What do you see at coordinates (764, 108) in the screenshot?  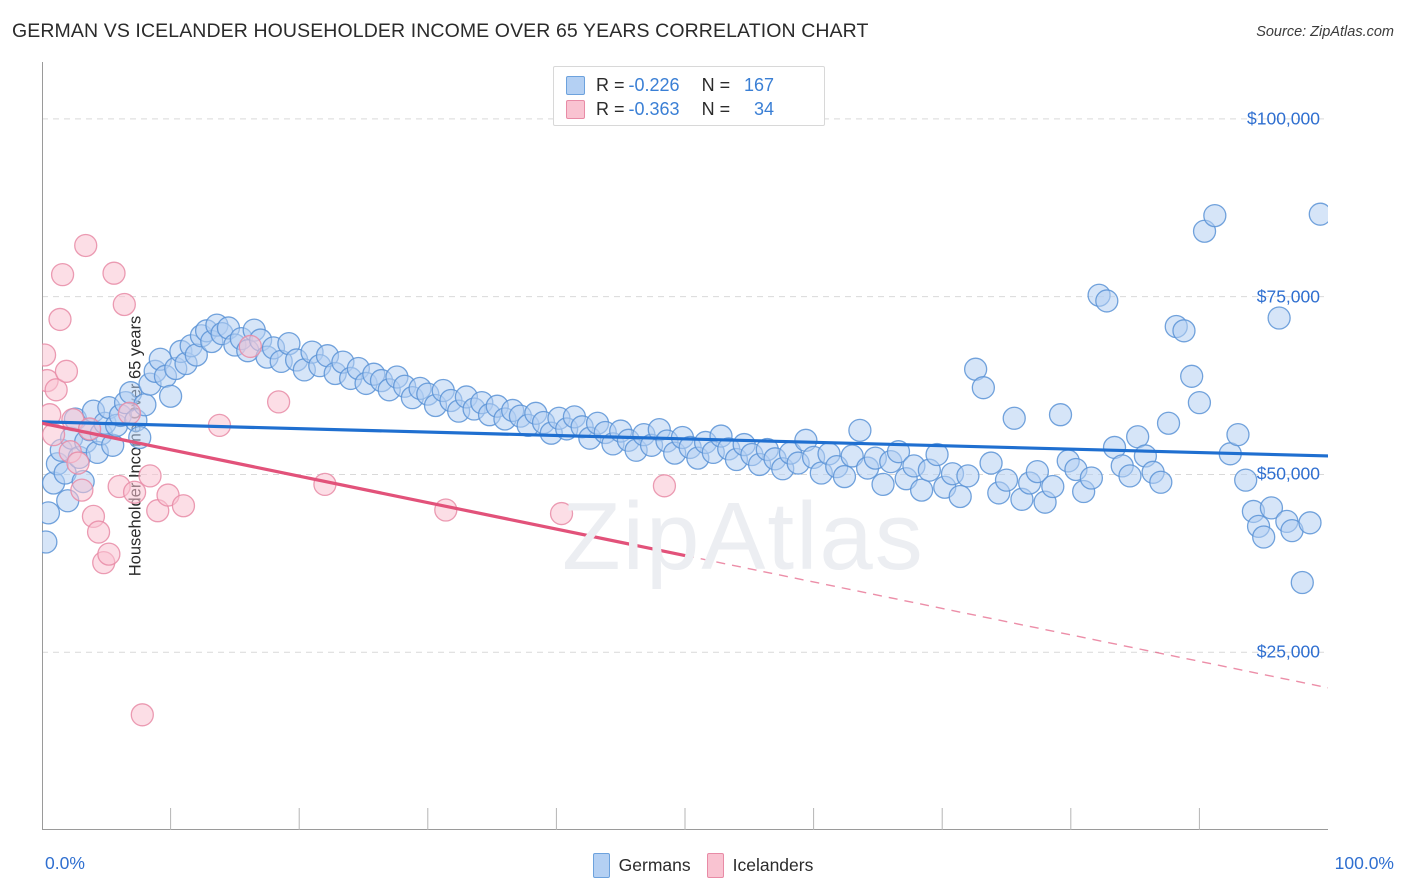 I see `icelanders-n-value: 34` at bounding box center [764, 108].